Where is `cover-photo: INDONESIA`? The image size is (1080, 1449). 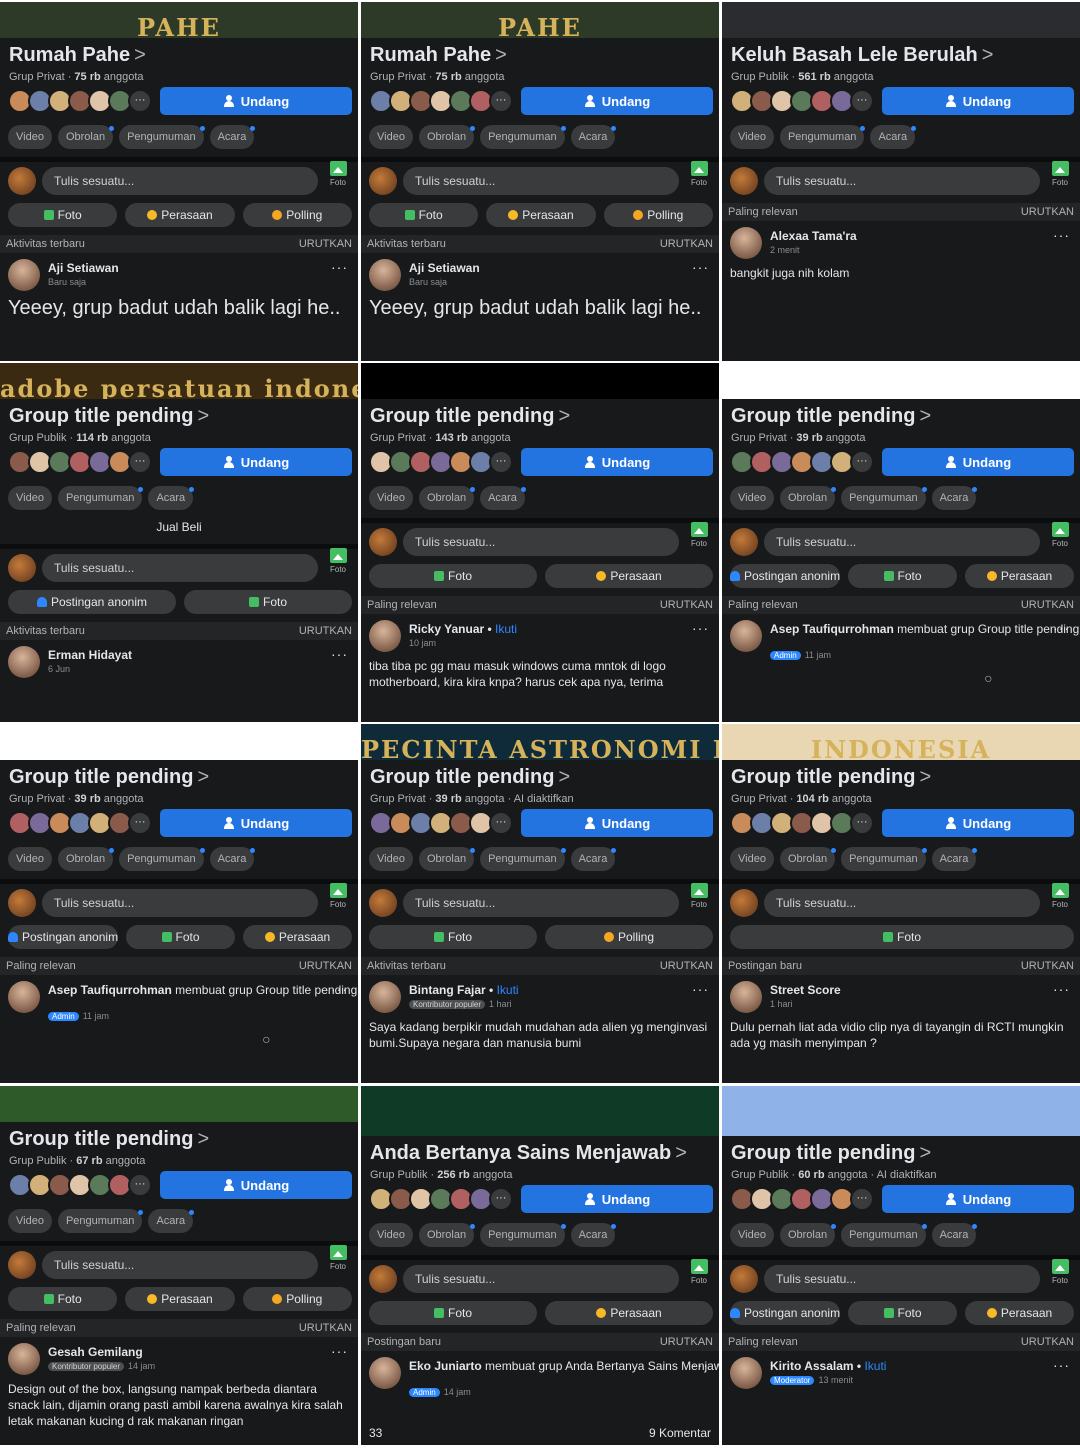
cover-photo: INDONESIA is located at coordinates (901, 742).